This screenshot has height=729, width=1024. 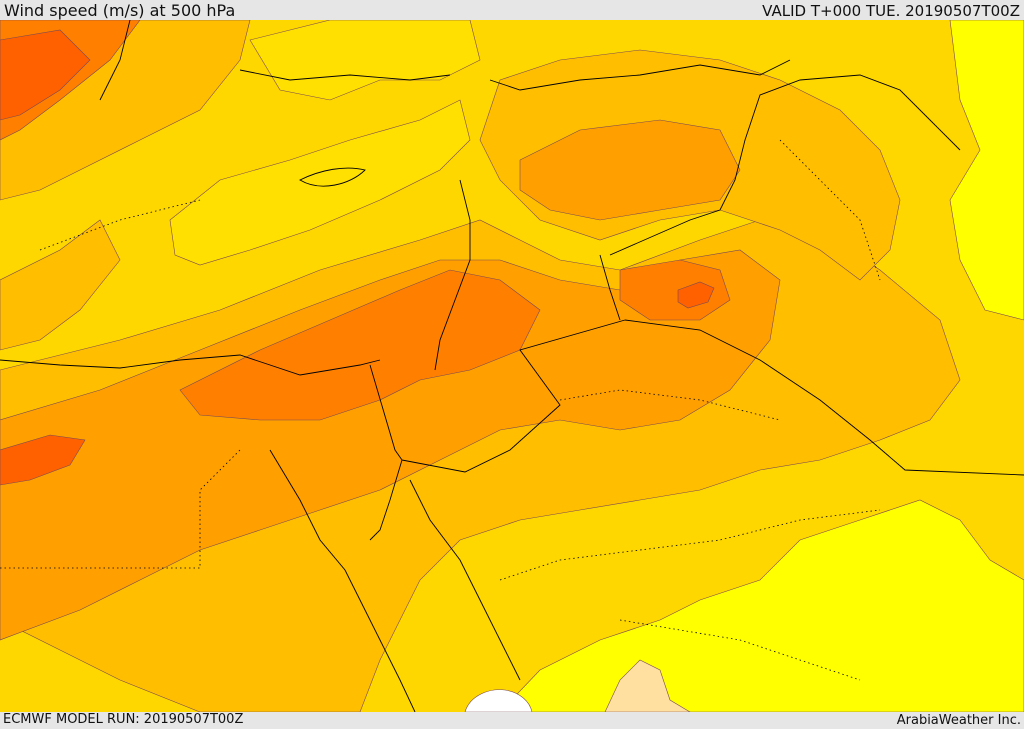 I want to click on border-saudi-iraq-kuwait, so click(x=824, y=397).